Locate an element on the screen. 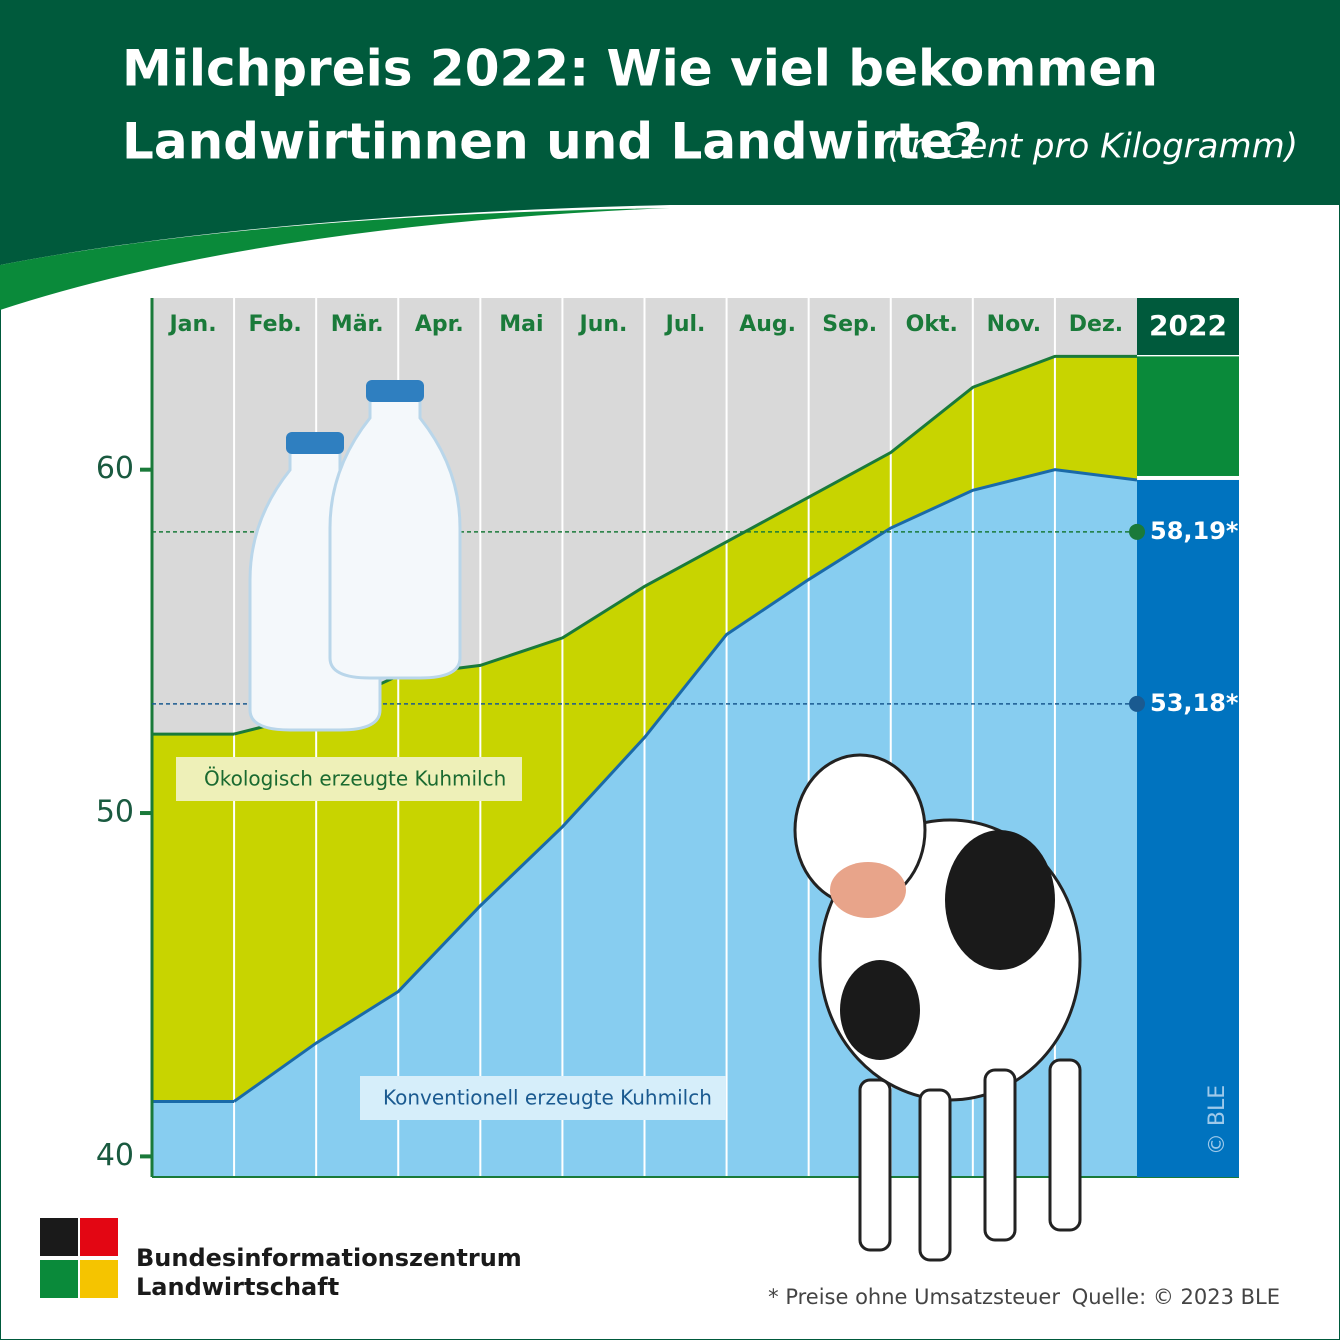 This screenshot has width=1340, height=1340. logo is located at coordinates (79, 1258).